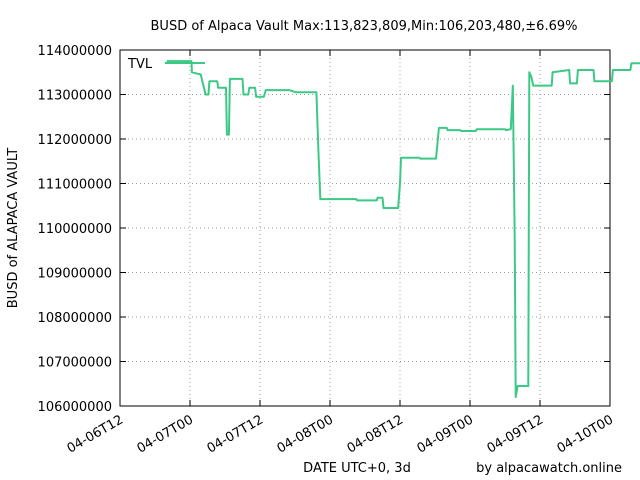 Image resolution: width=640 pixels, height=480 pixels. What do you see at coordinates (75, 229) in the screenshot?
I see `y-tick-label: 110000000` at bounding box center [75, 229].